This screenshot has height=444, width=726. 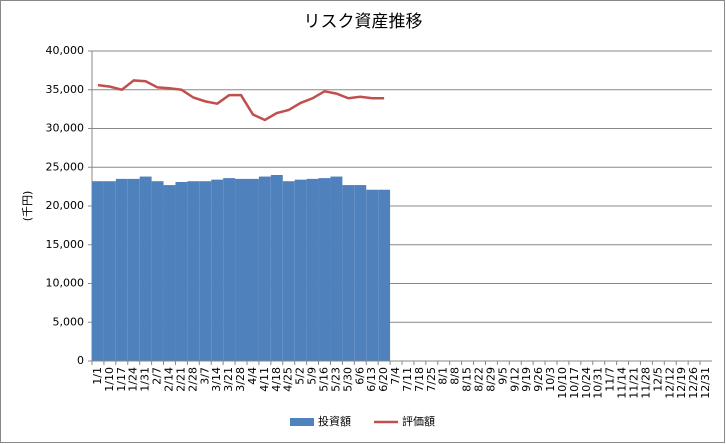 What do you see at coordinates (302, 422) in the screenshot?
I see `legend-swatch` at bounding box center [302, 422].